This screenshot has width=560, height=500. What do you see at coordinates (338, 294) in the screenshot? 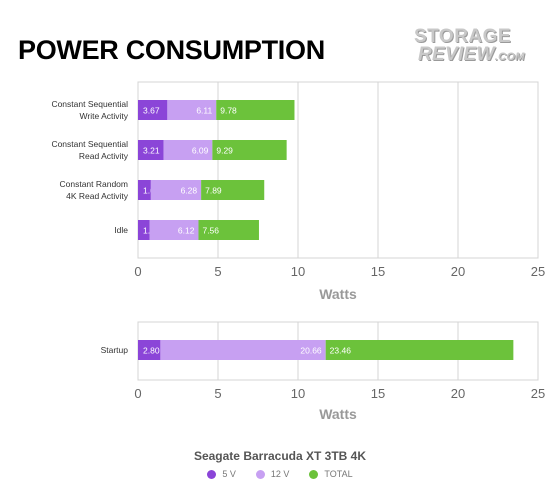
I see `x-axis-label-1: Watts` at bounding box center [338, 294].